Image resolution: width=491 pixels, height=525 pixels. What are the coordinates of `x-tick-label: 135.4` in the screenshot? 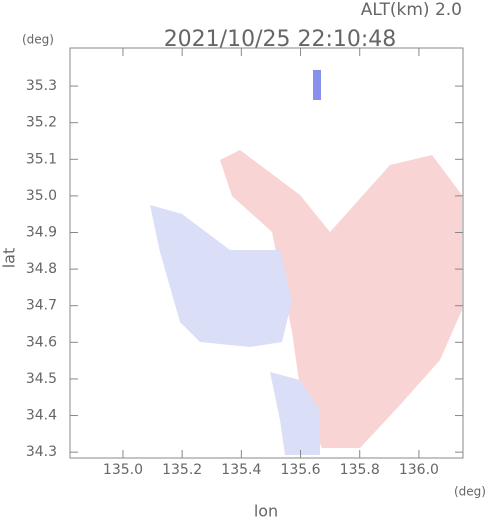 It's located at (241, 470).